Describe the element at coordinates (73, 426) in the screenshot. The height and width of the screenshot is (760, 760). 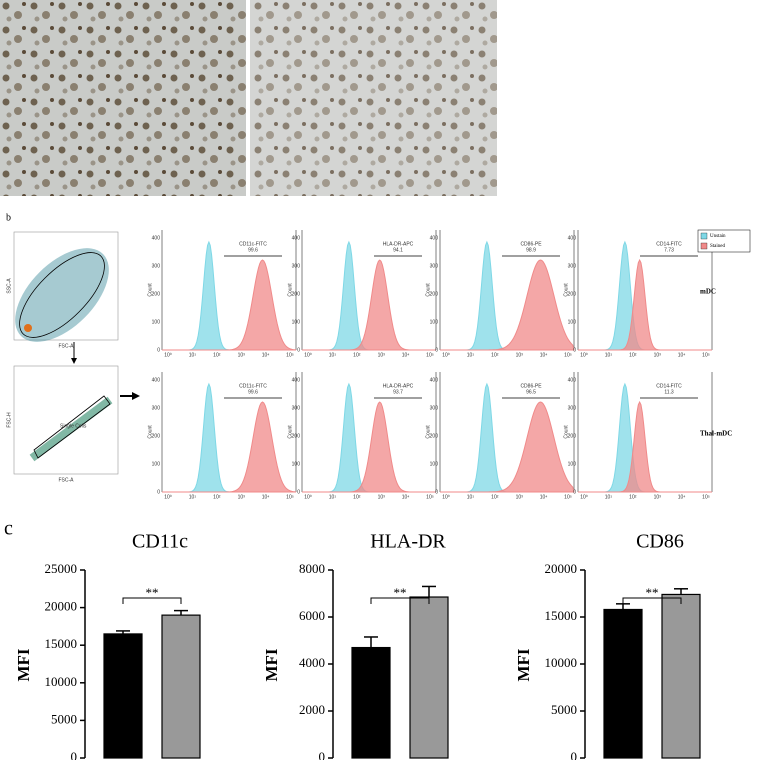
I see `gate-label: Single Cells` at that location.